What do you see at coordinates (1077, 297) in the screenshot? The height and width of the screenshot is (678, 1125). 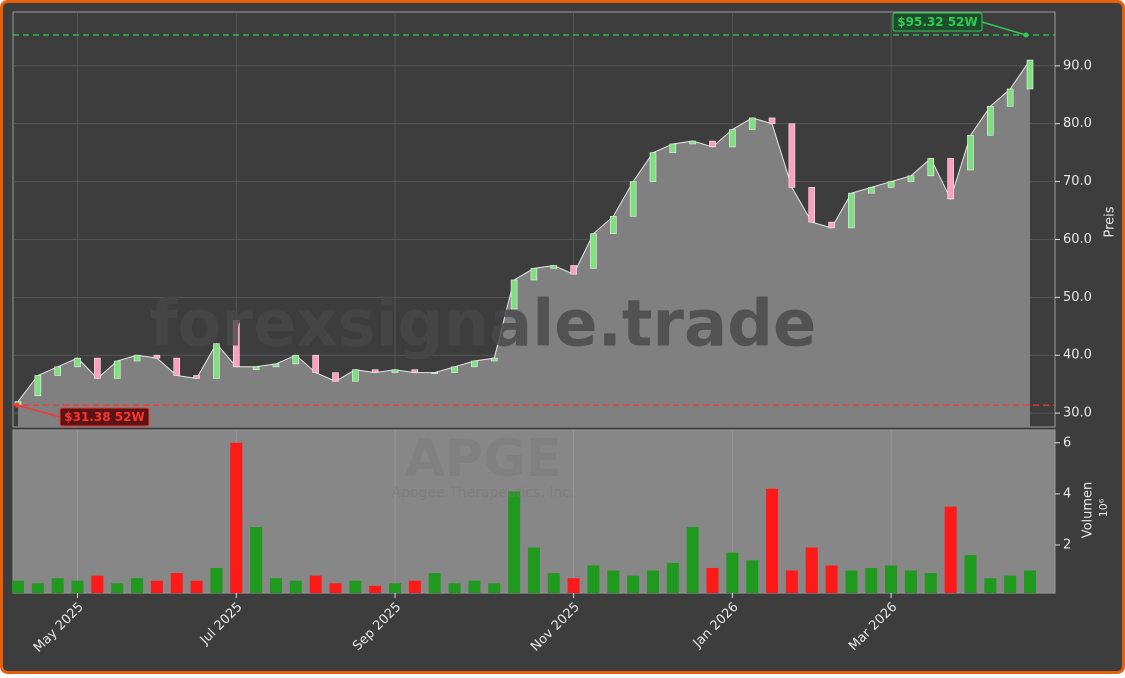 I see `y-tick-label: 50.0` at bounding box center [1077, 297].